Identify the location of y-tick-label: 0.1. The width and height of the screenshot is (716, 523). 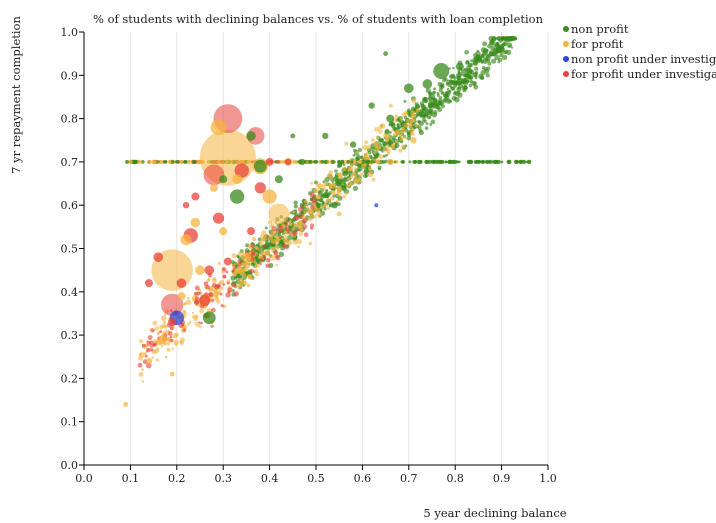
(70, 422).